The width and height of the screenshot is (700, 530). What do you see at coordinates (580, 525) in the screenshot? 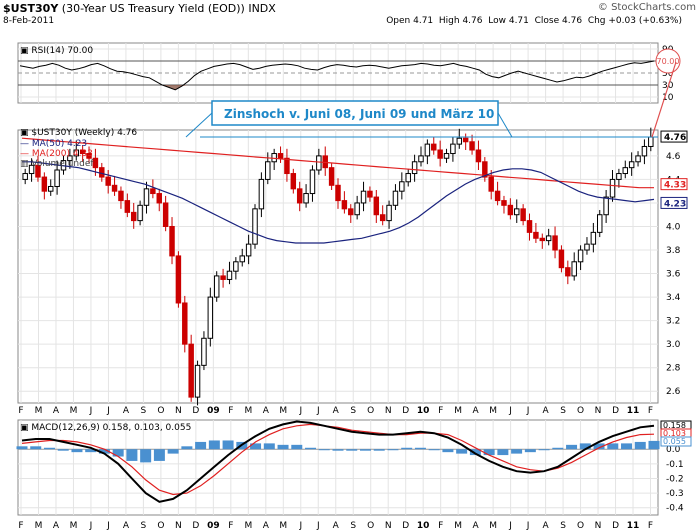
I see `x-tick-label: O` at bounding box center [580, 525].